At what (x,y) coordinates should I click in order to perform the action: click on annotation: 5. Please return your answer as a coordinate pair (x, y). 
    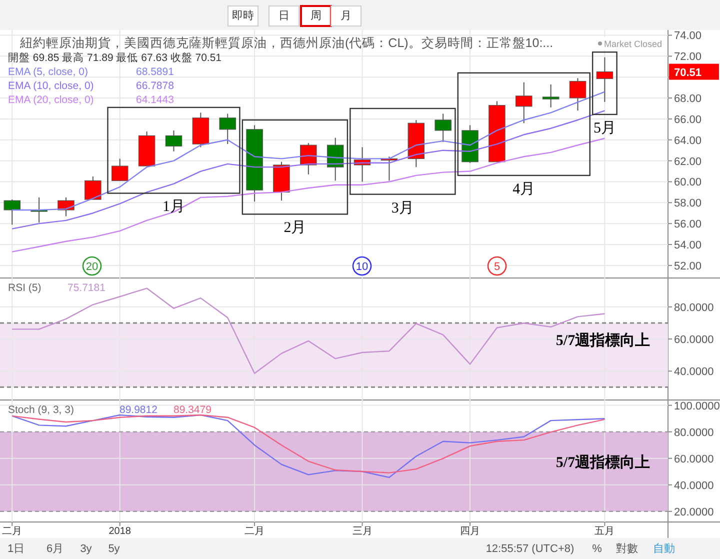
    Looking at the image, I should click on (497, 267).